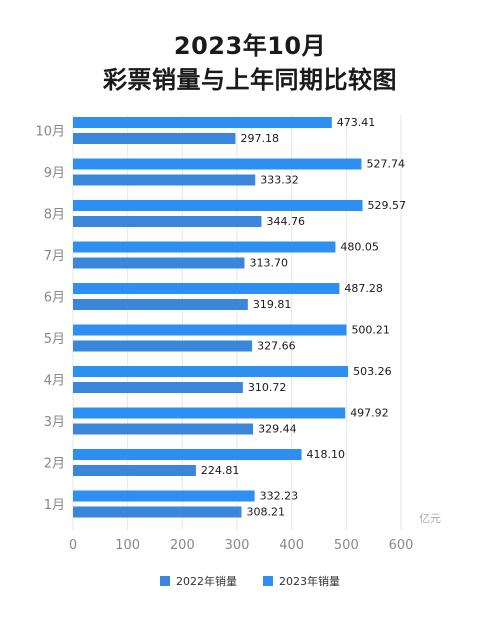 The image size is (500, 629). What do you see at coordinates (54, 505) in the screenshot?
I see `y-category-label: 1月` at bounding box center [54, 505].